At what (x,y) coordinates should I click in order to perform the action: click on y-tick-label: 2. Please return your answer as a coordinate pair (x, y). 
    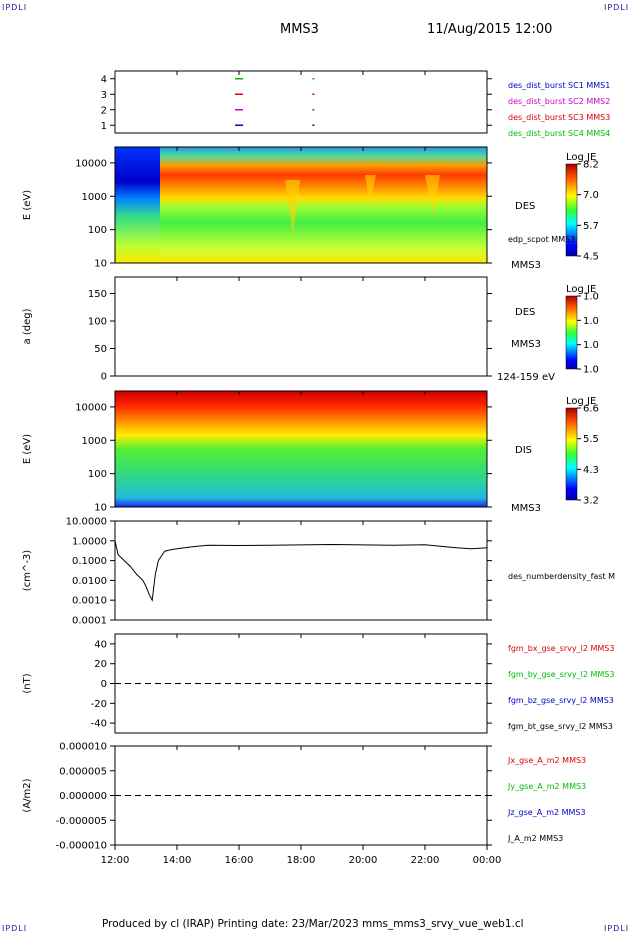
    Looking at the image, I should click on (104, 110).